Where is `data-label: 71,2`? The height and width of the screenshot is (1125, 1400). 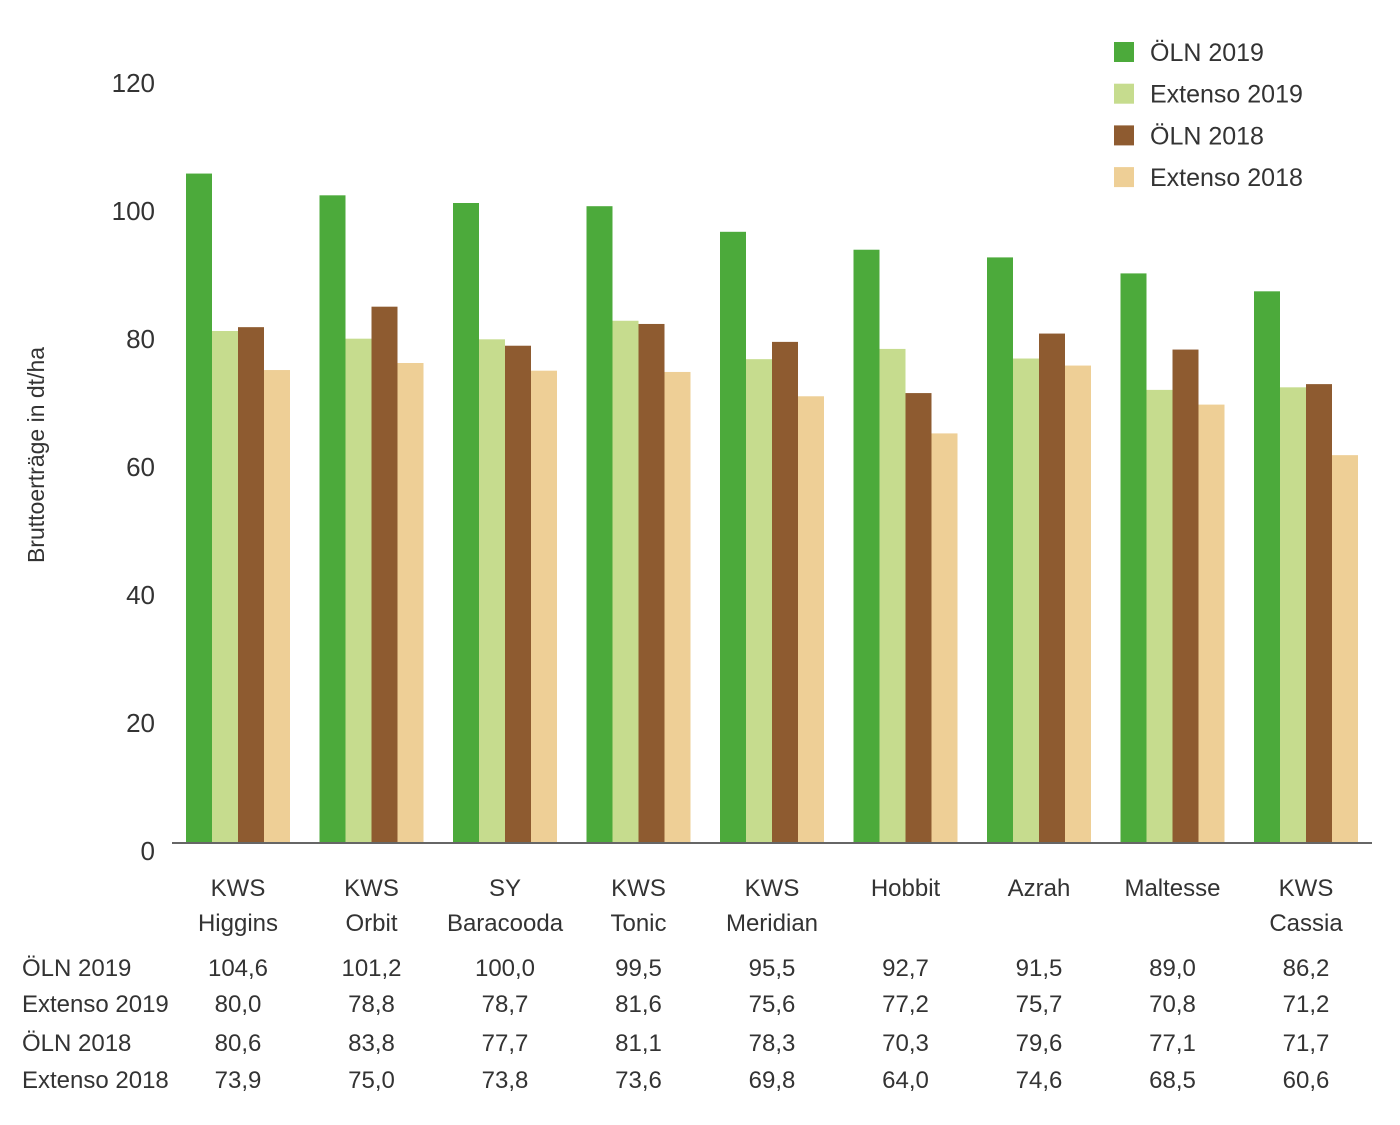 data-label: 71,2 is located at coordinates (1306, 1004).